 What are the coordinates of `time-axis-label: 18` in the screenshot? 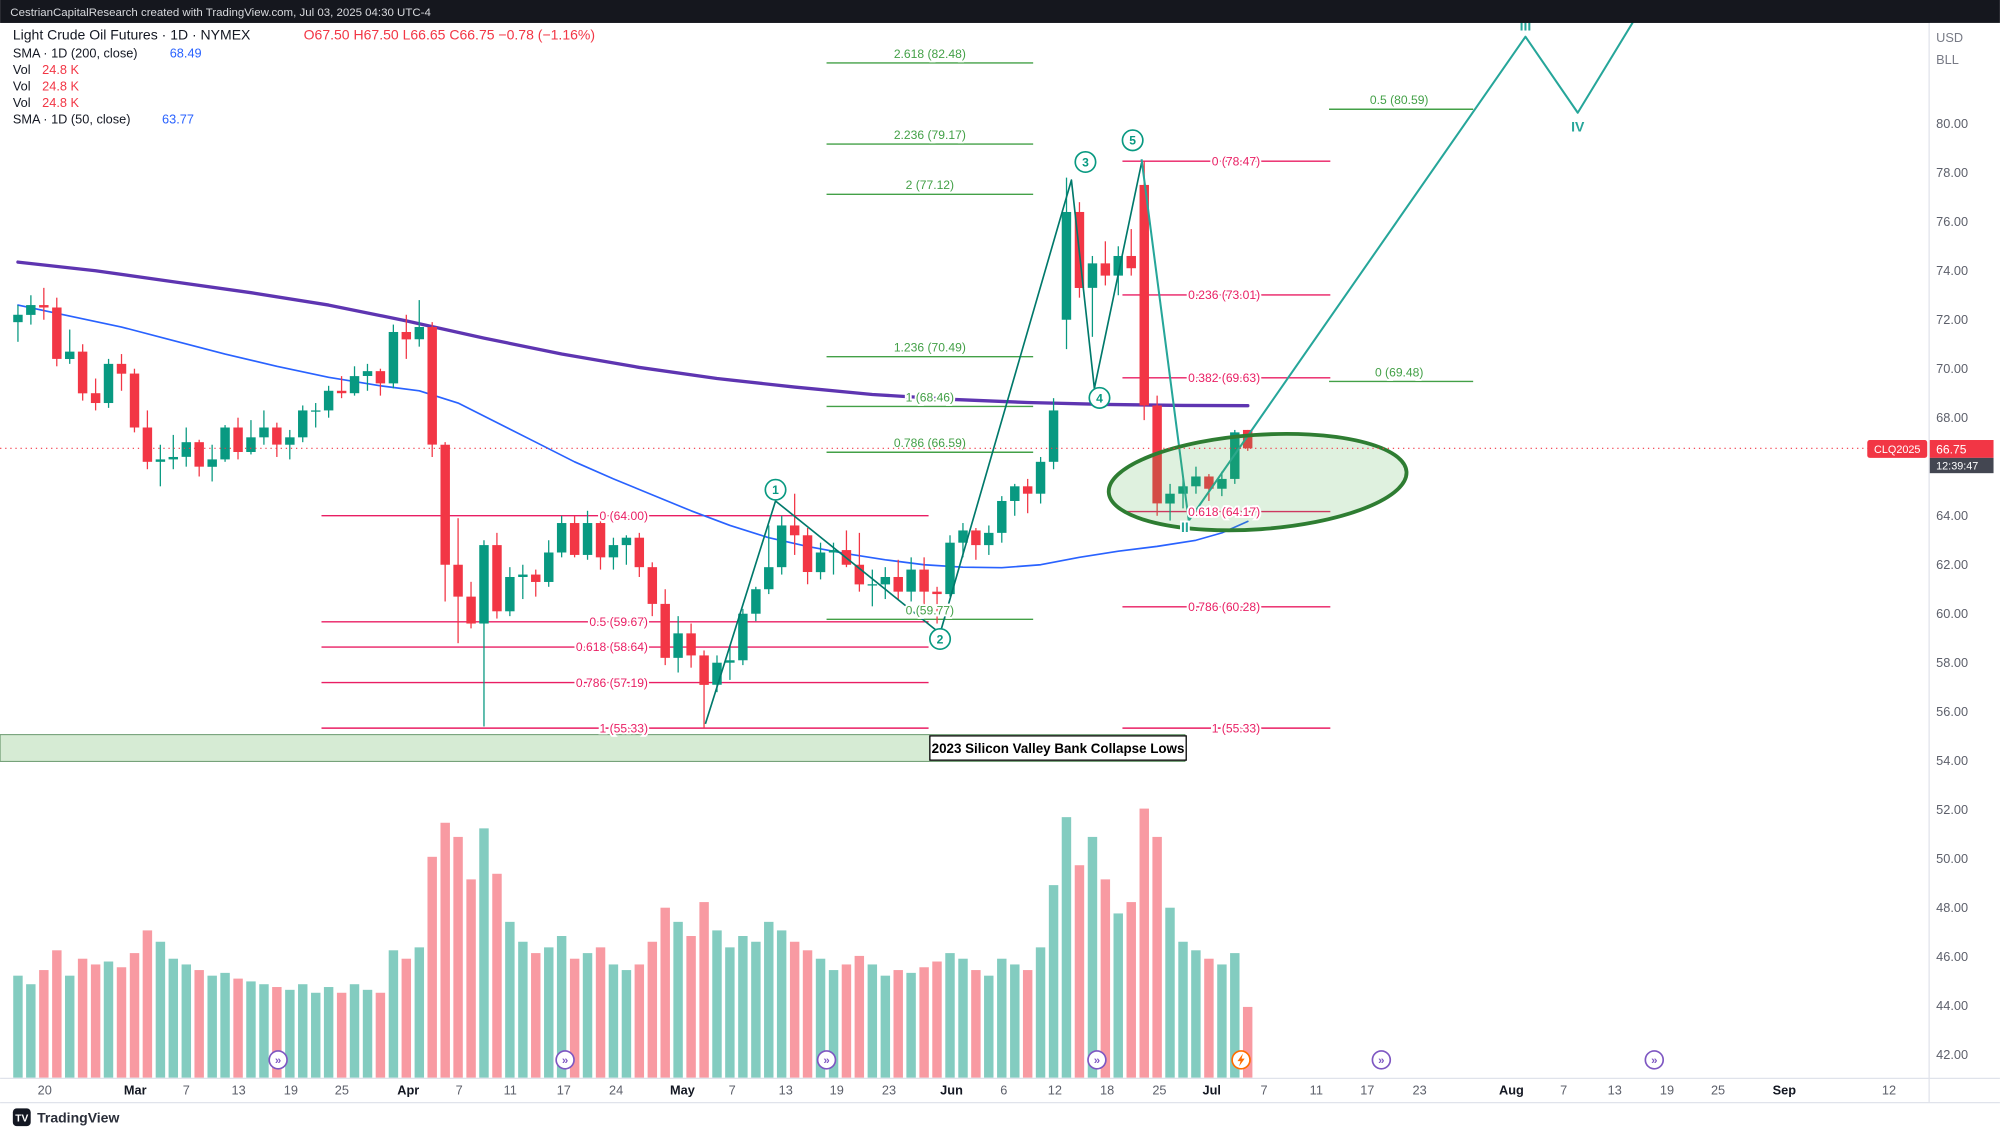 It's located at (1107, 1089).